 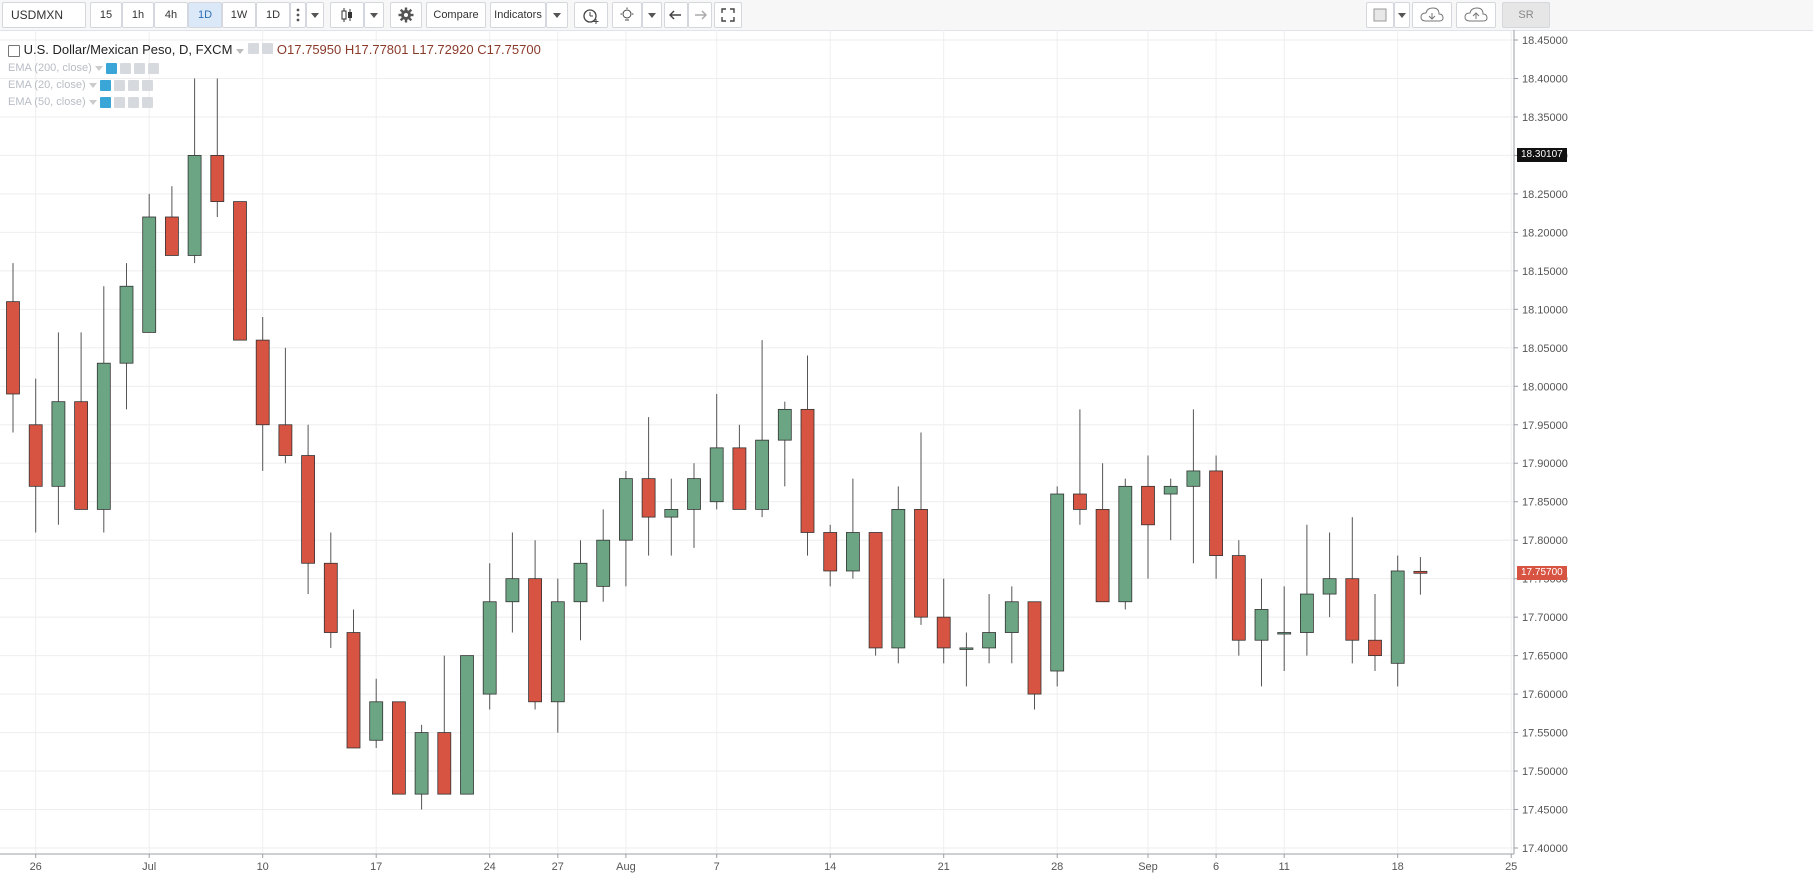 I want to click on legend-settings-icon, so click(x=268, y=48).